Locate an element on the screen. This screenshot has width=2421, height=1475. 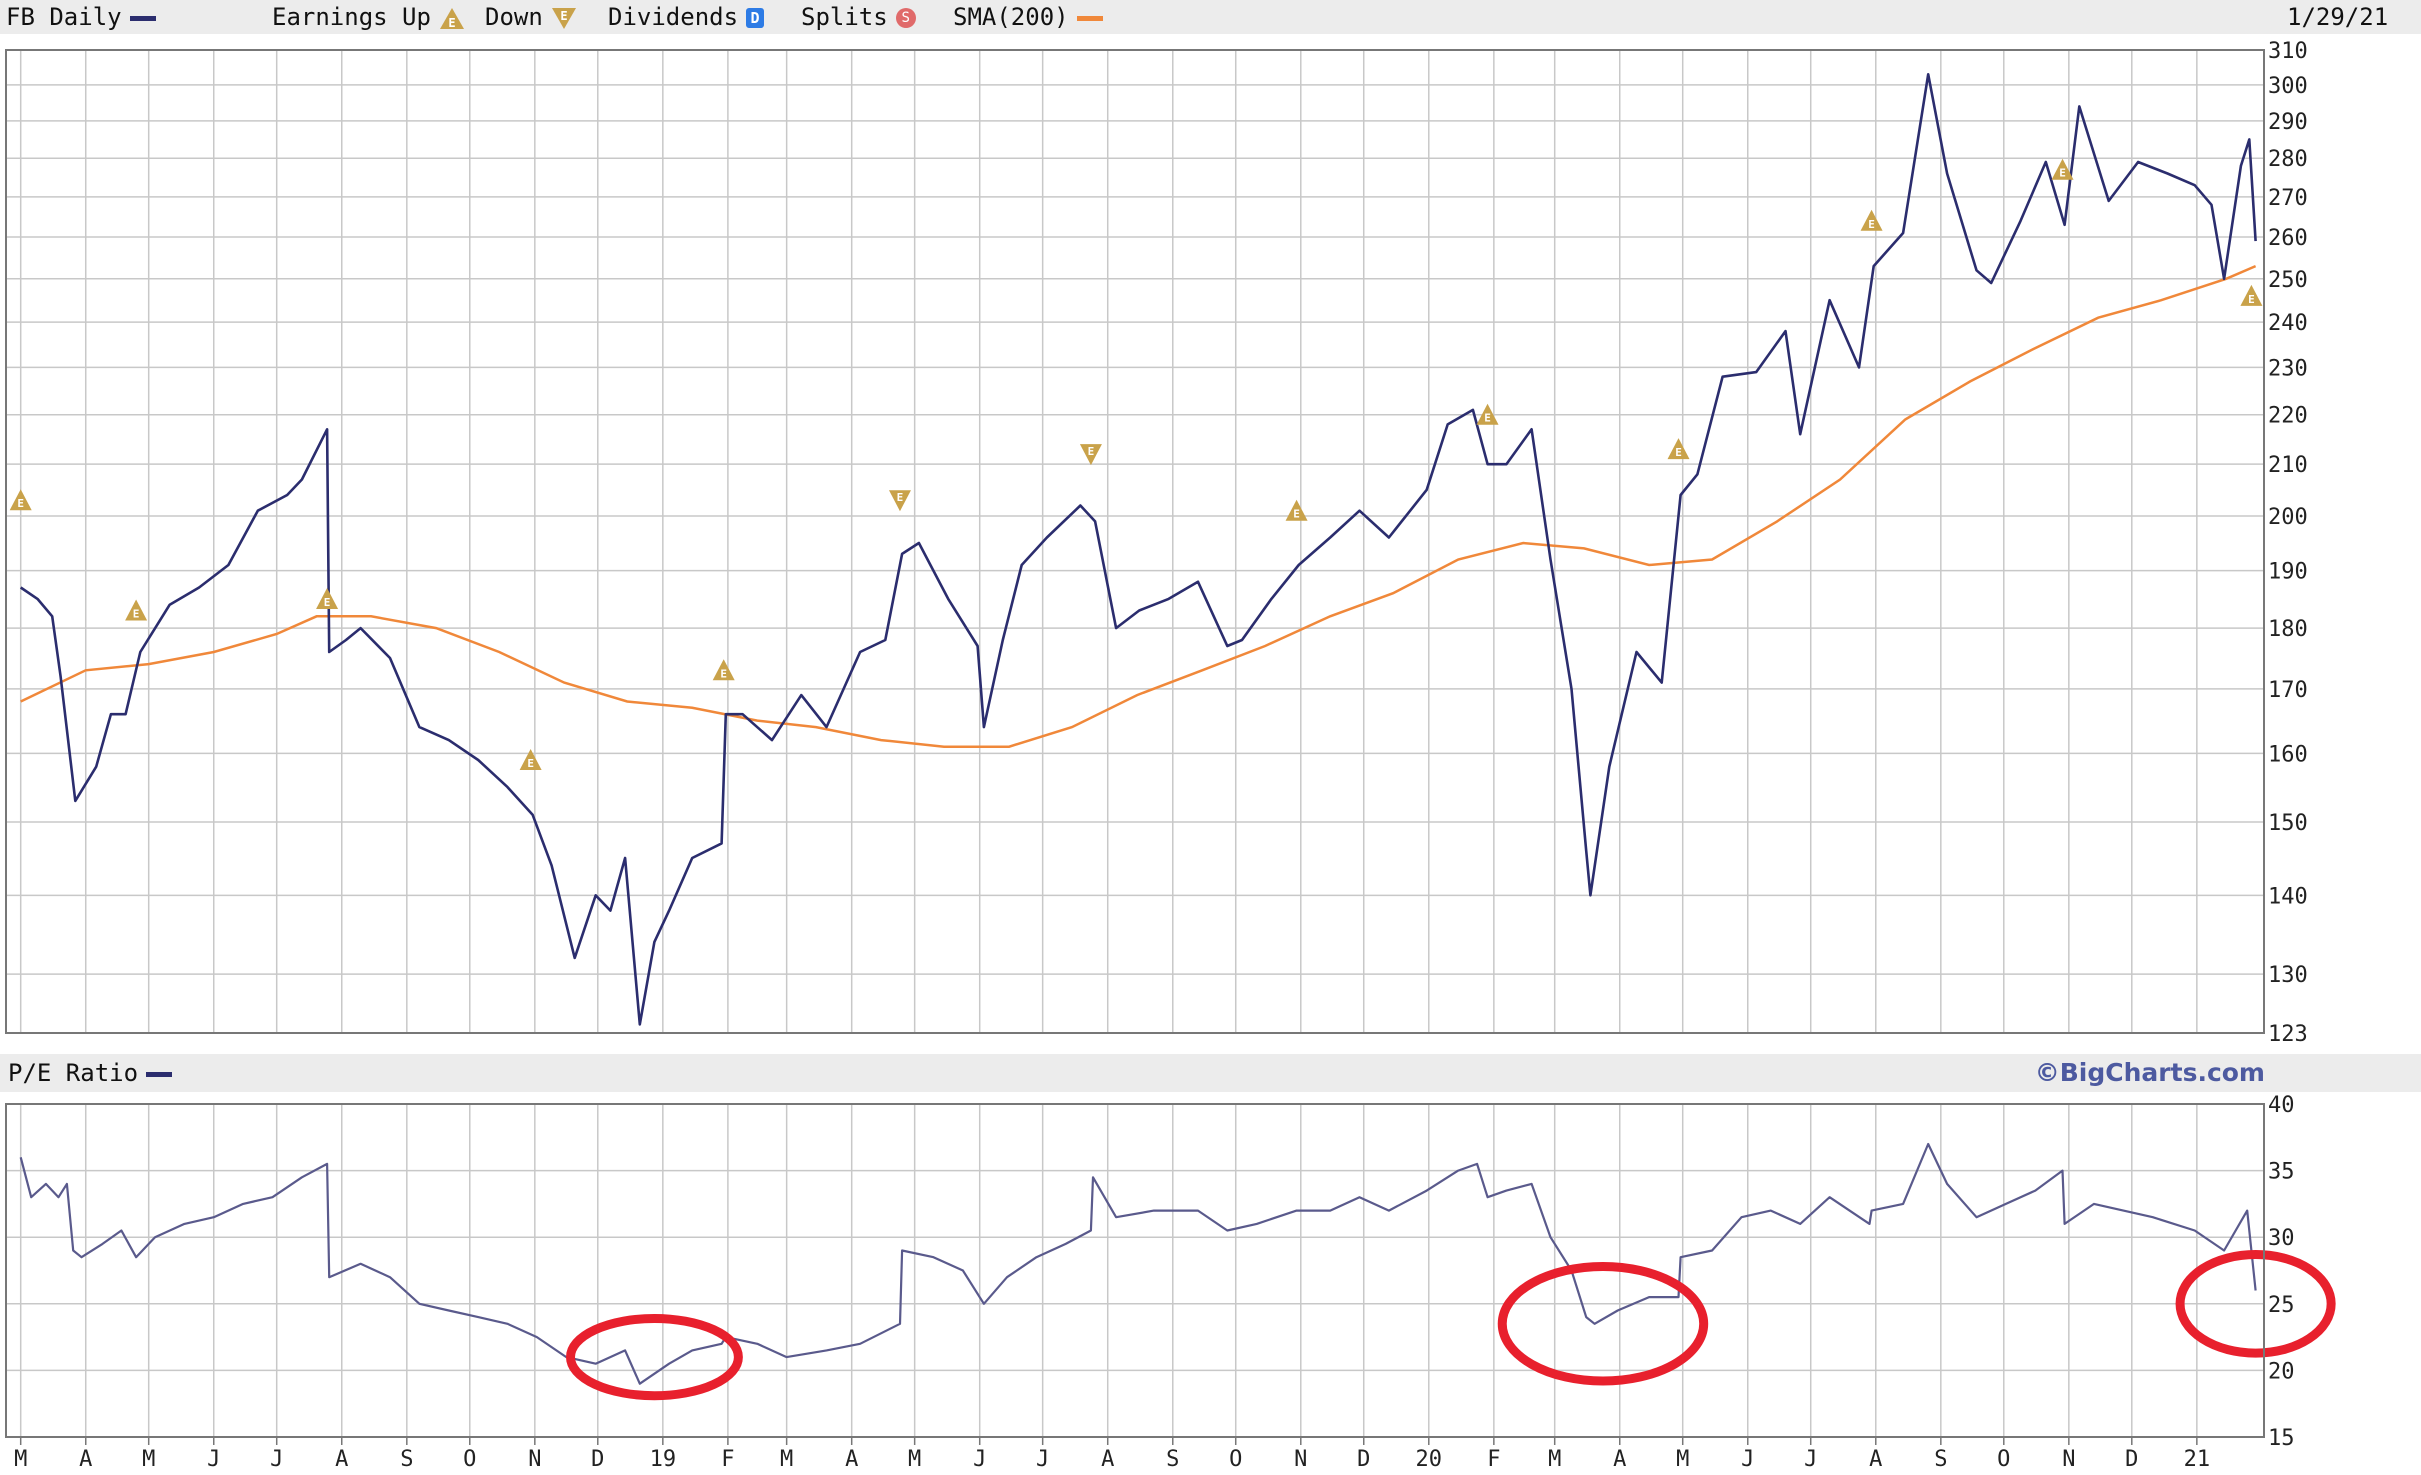
pe-tick-label: 20 is located at coordinates (2281, 1371).